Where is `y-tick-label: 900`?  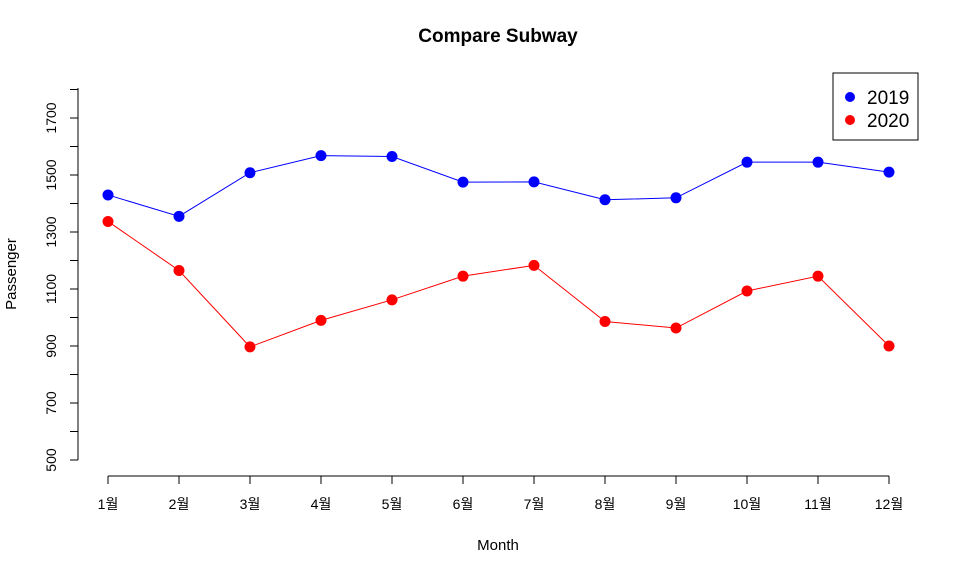 y-tick-label: 900 is located at coordinates (51, 346).